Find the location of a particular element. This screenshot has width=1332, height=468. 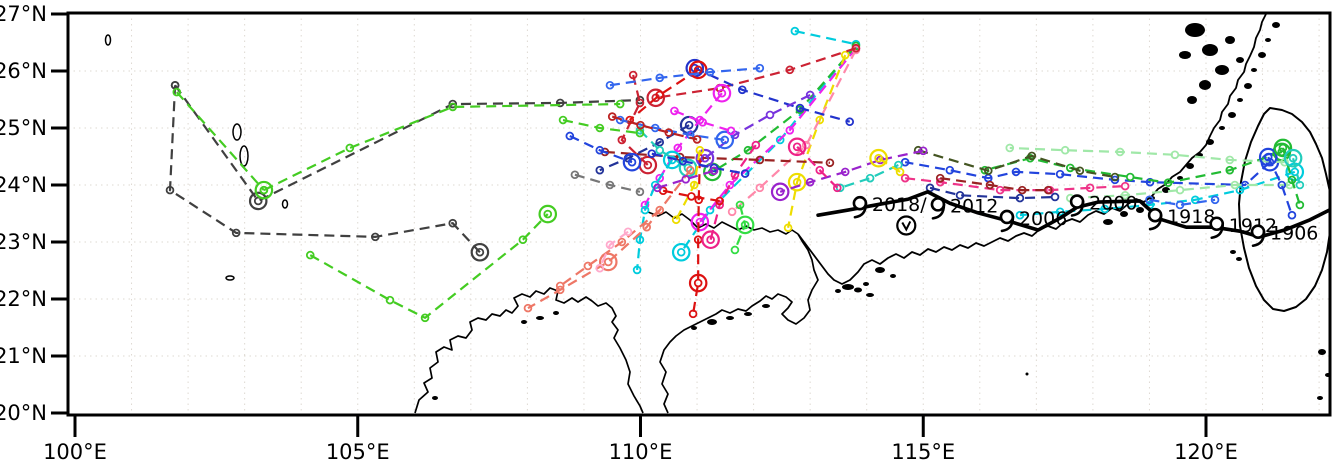

lat-tick-label: 22°N is located at coordinates (23, 299).